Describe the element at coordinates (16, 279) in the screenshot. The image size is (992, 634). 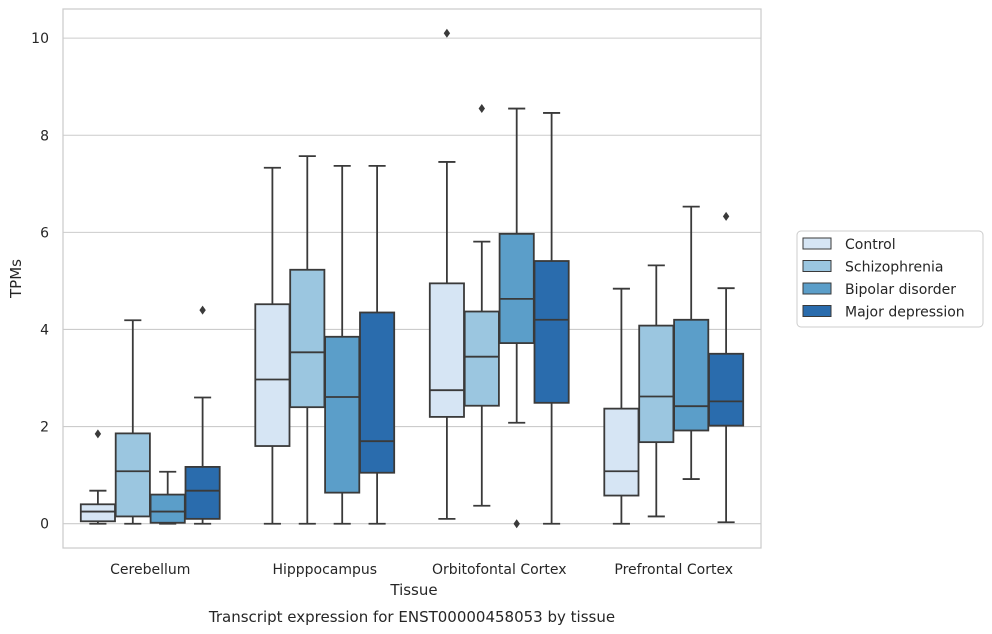
I see `y-axis-label: TPMs` at that location.